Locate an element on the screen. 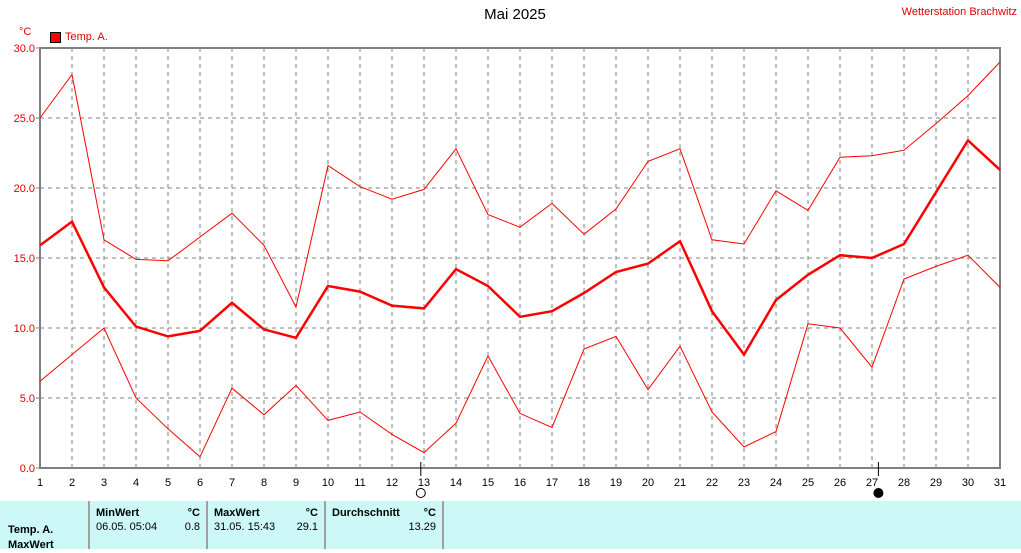  avg-cell: Durchschnitt °C 13.29 is located at coordinates (385, 525).